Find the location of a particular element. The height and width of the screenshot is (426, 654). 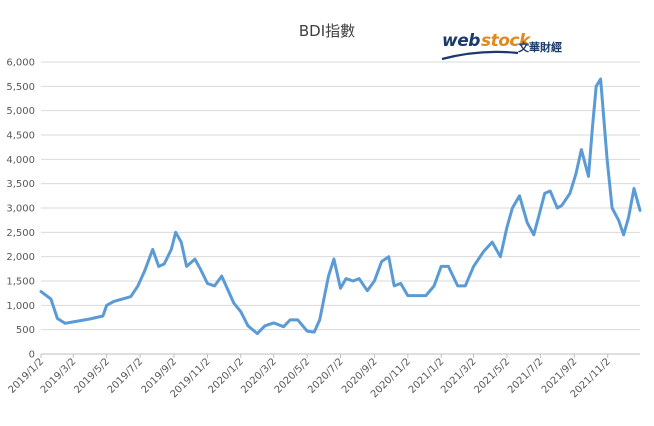

logo-brand-web: web is located at coordinates (461, 41).